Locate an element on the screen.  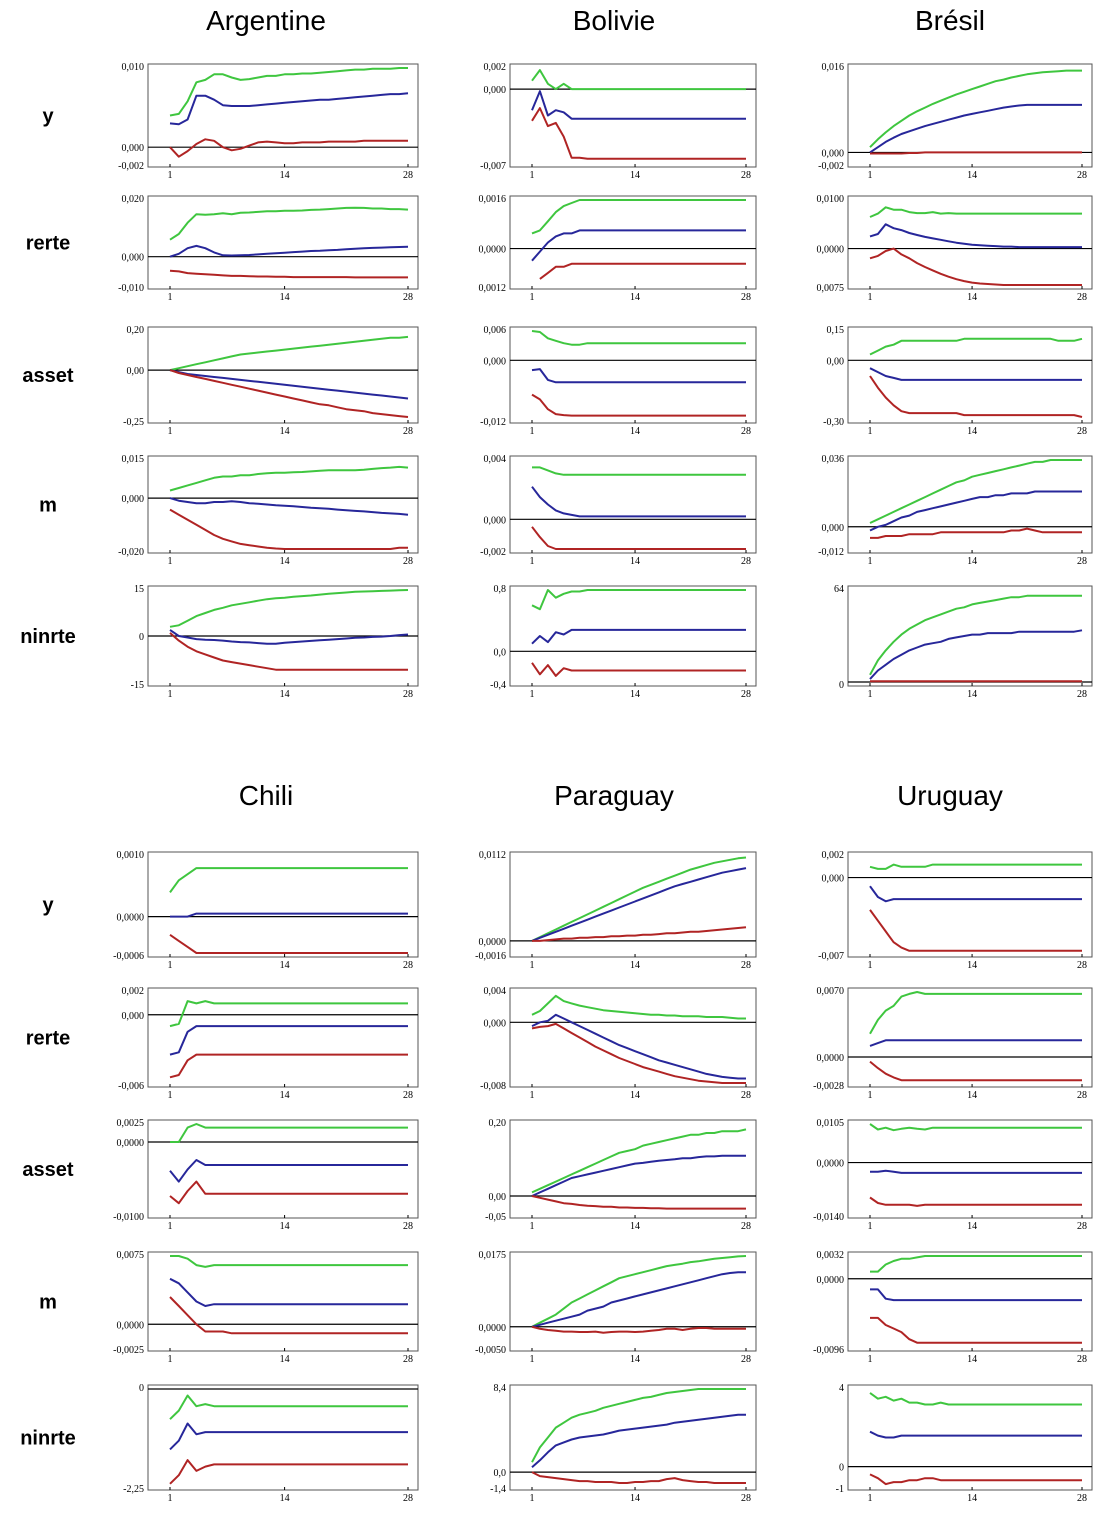
panel-uruguay-m: 0,0032 0,0000 -0,0096 1 14 28 is located at coordinates (953, 1307).